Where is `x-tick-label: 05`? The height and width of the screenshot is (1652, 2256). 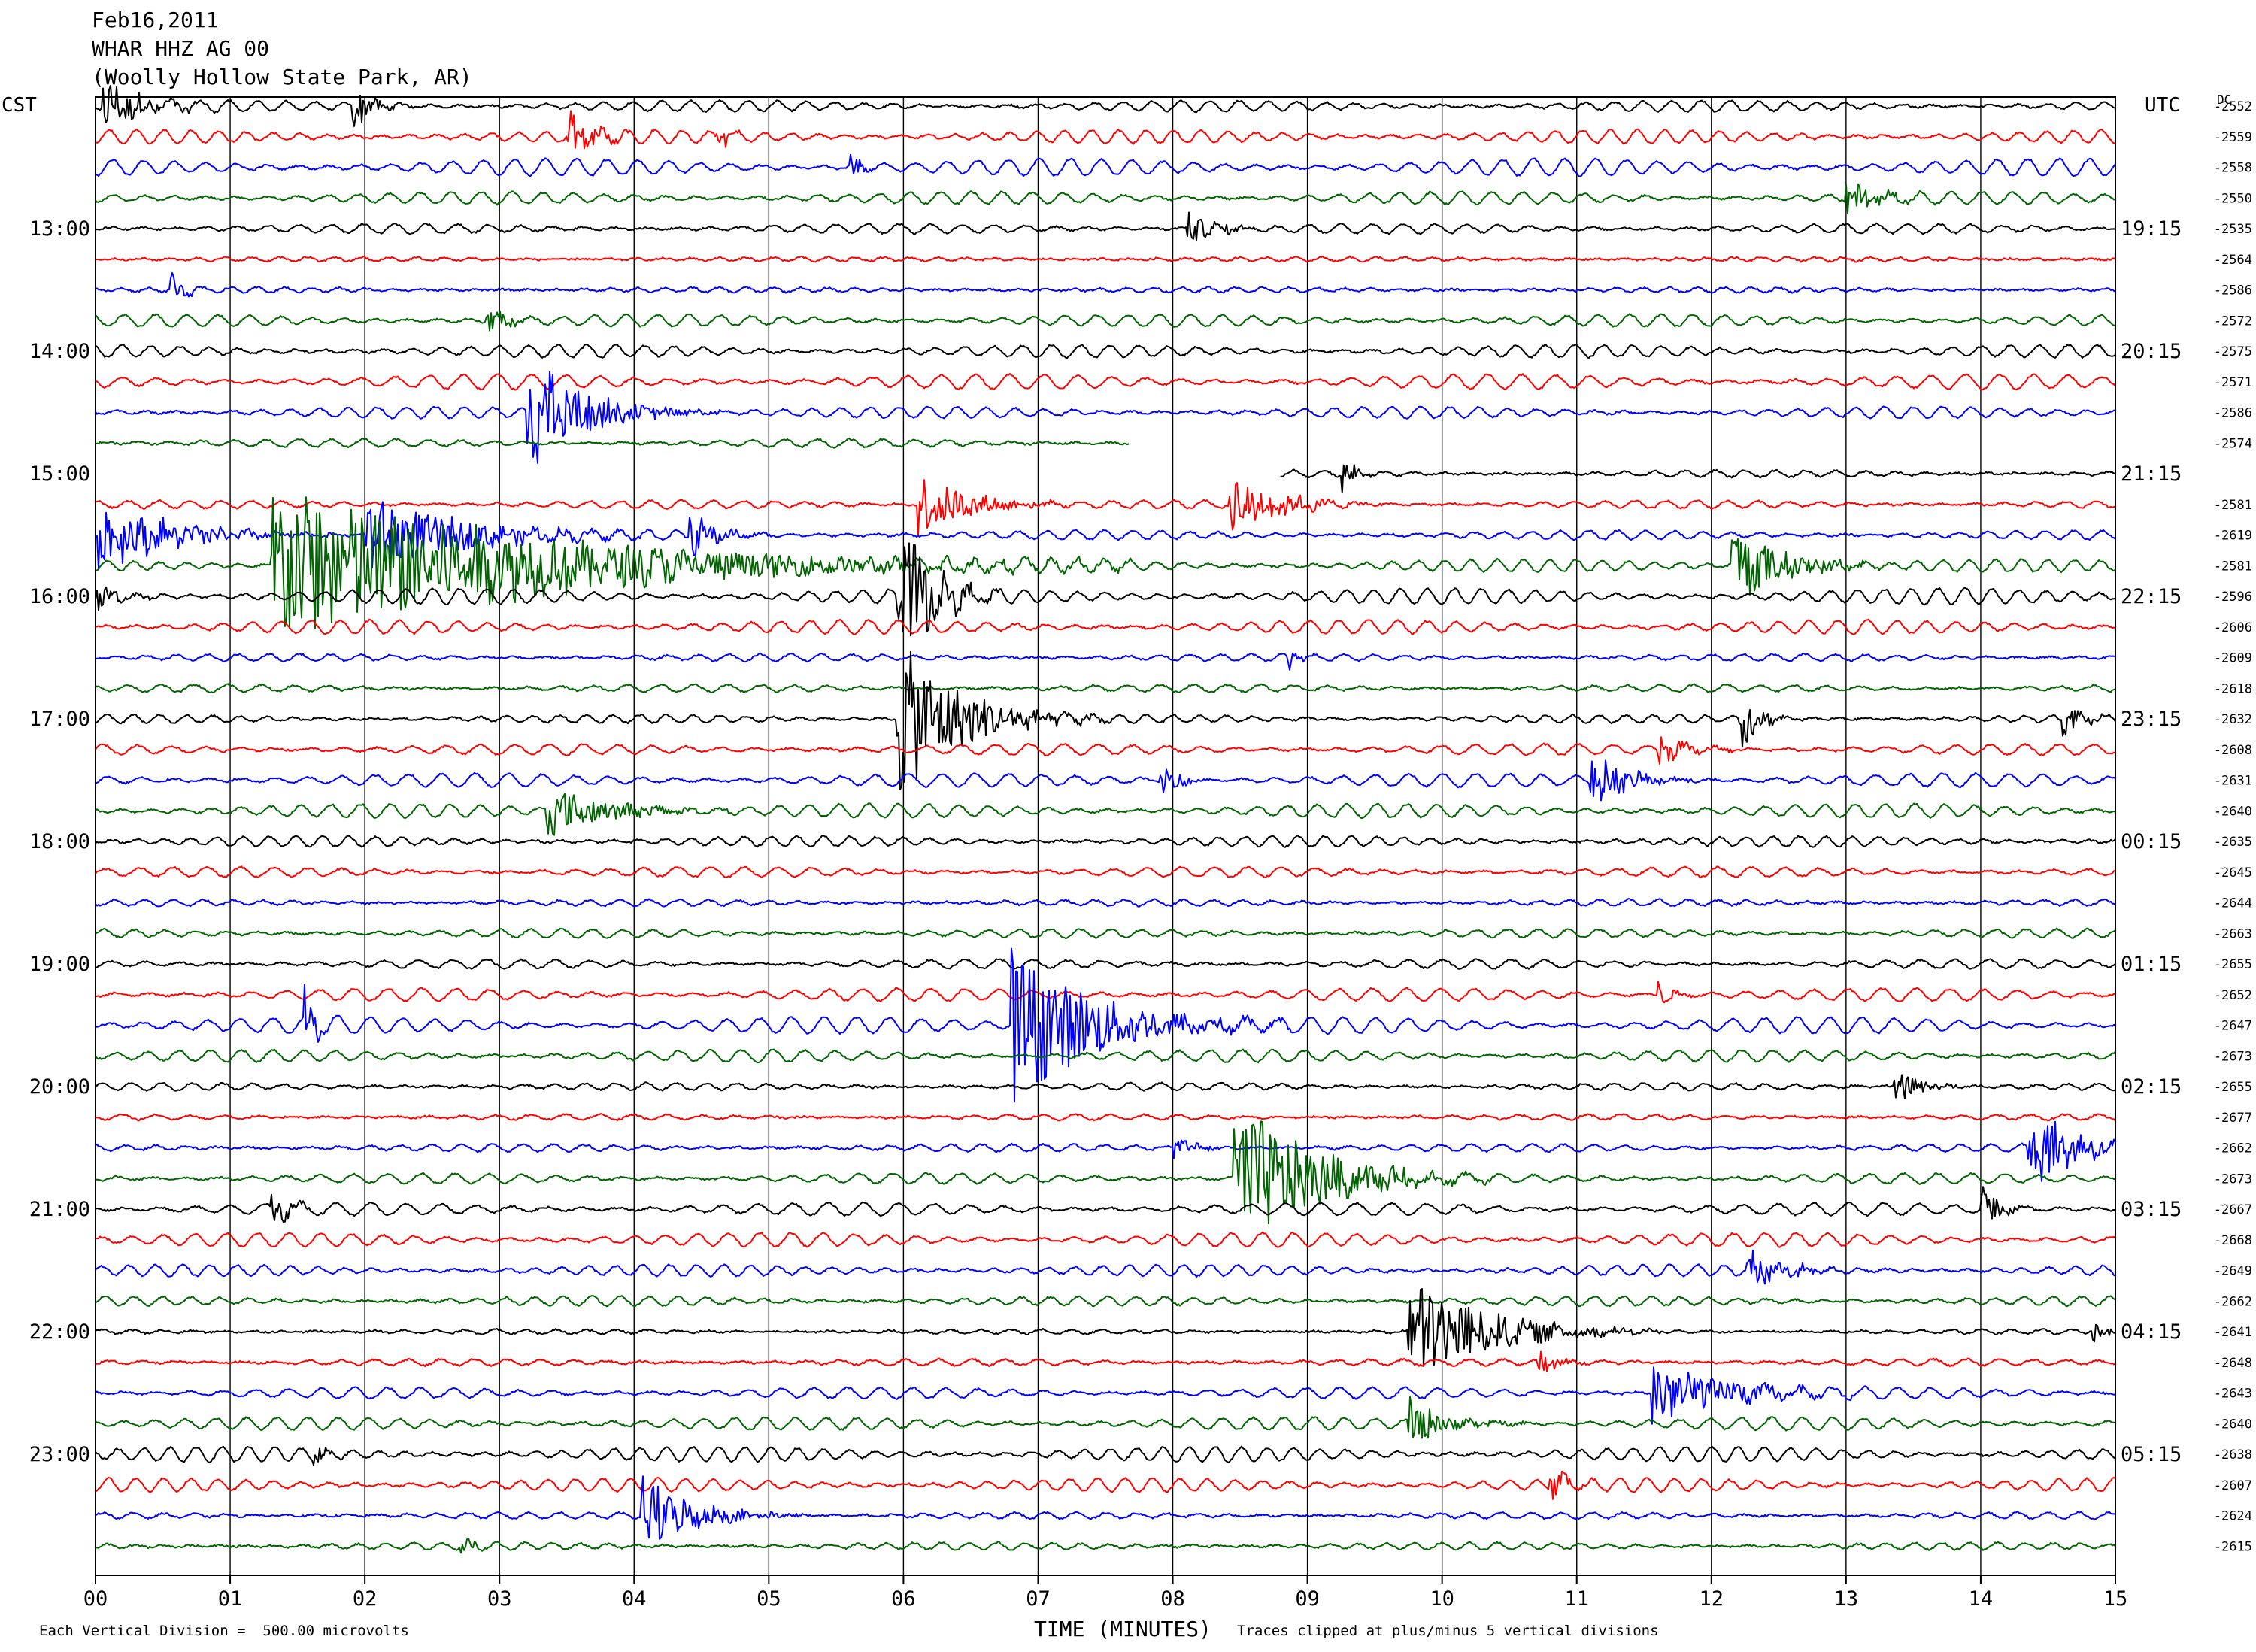 x-tick-label: 05 is located at coordinates (769, 1599).